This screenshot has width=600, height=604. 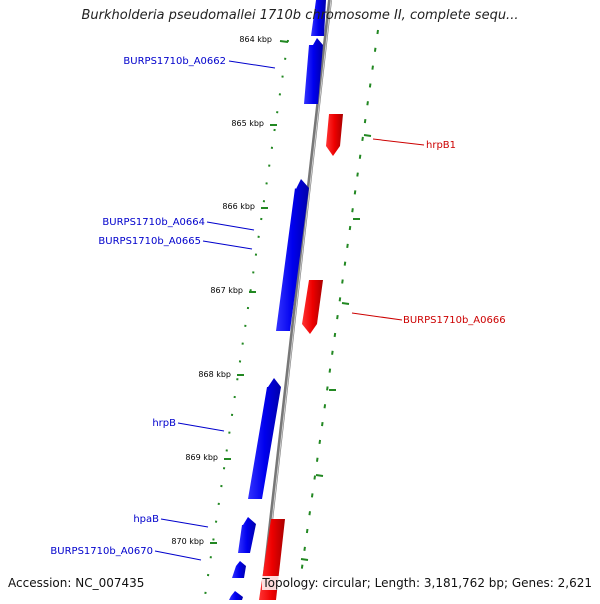 I want to click on scale-label: 866 kbp, so click(x=238, y=206).